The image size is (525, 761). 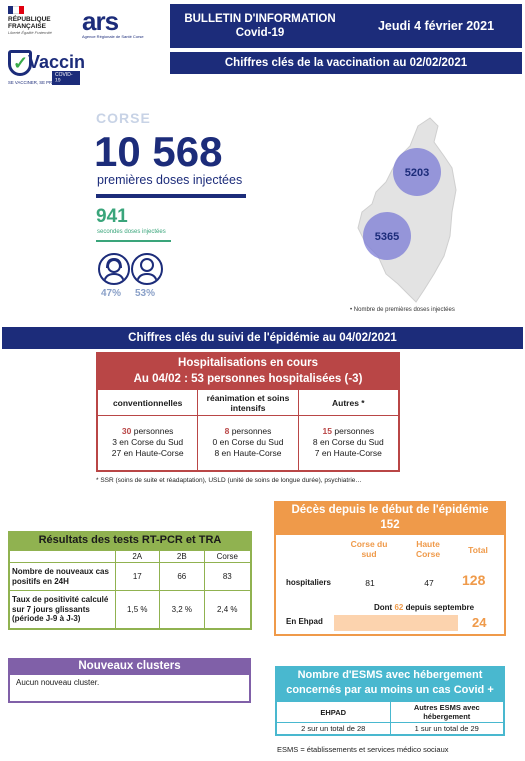 What do you see at coordinates (370, 583) in the screenshot?
I see `table-cell: 81` at bounding box center [370, 583].